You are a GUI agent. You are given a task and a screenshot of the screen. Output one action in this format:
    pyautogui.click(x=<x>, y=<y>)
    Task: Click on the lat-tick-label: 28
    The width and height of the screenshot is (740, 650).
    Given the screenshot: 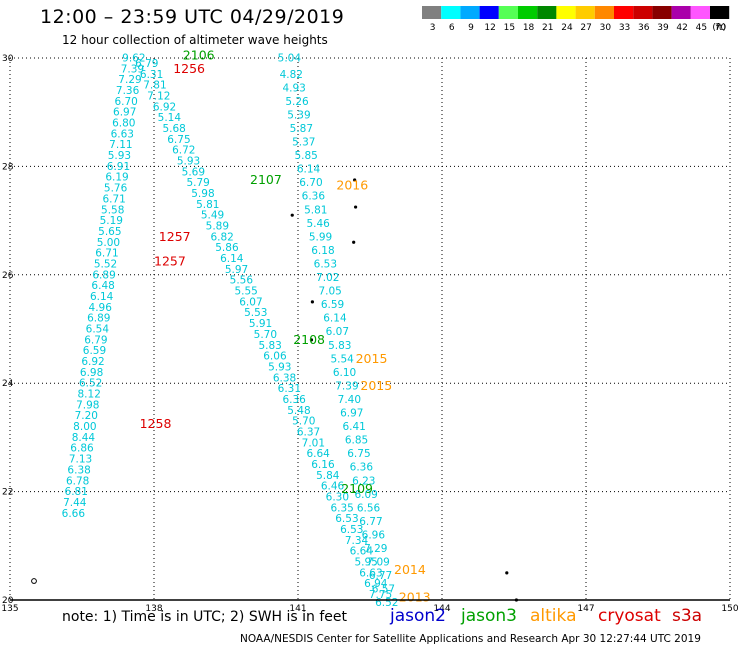 What is the action you would take?
    pyautogui.click(x=8, y=167)
    